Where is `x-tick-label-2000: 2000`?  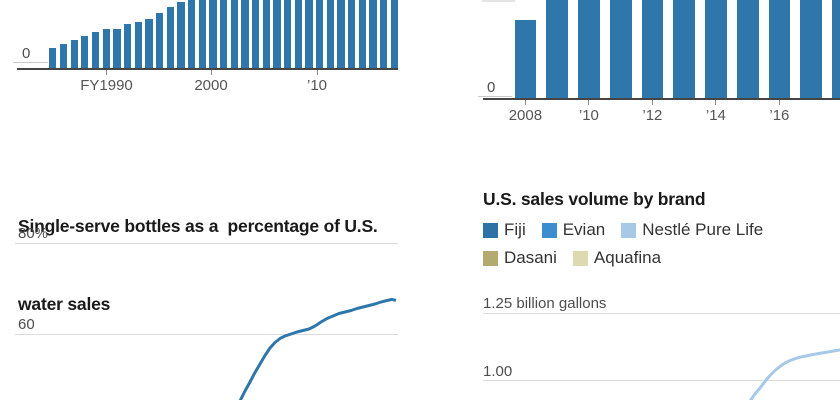 x-tick-label-2000: 2000 is located at coordinates (211, 85).